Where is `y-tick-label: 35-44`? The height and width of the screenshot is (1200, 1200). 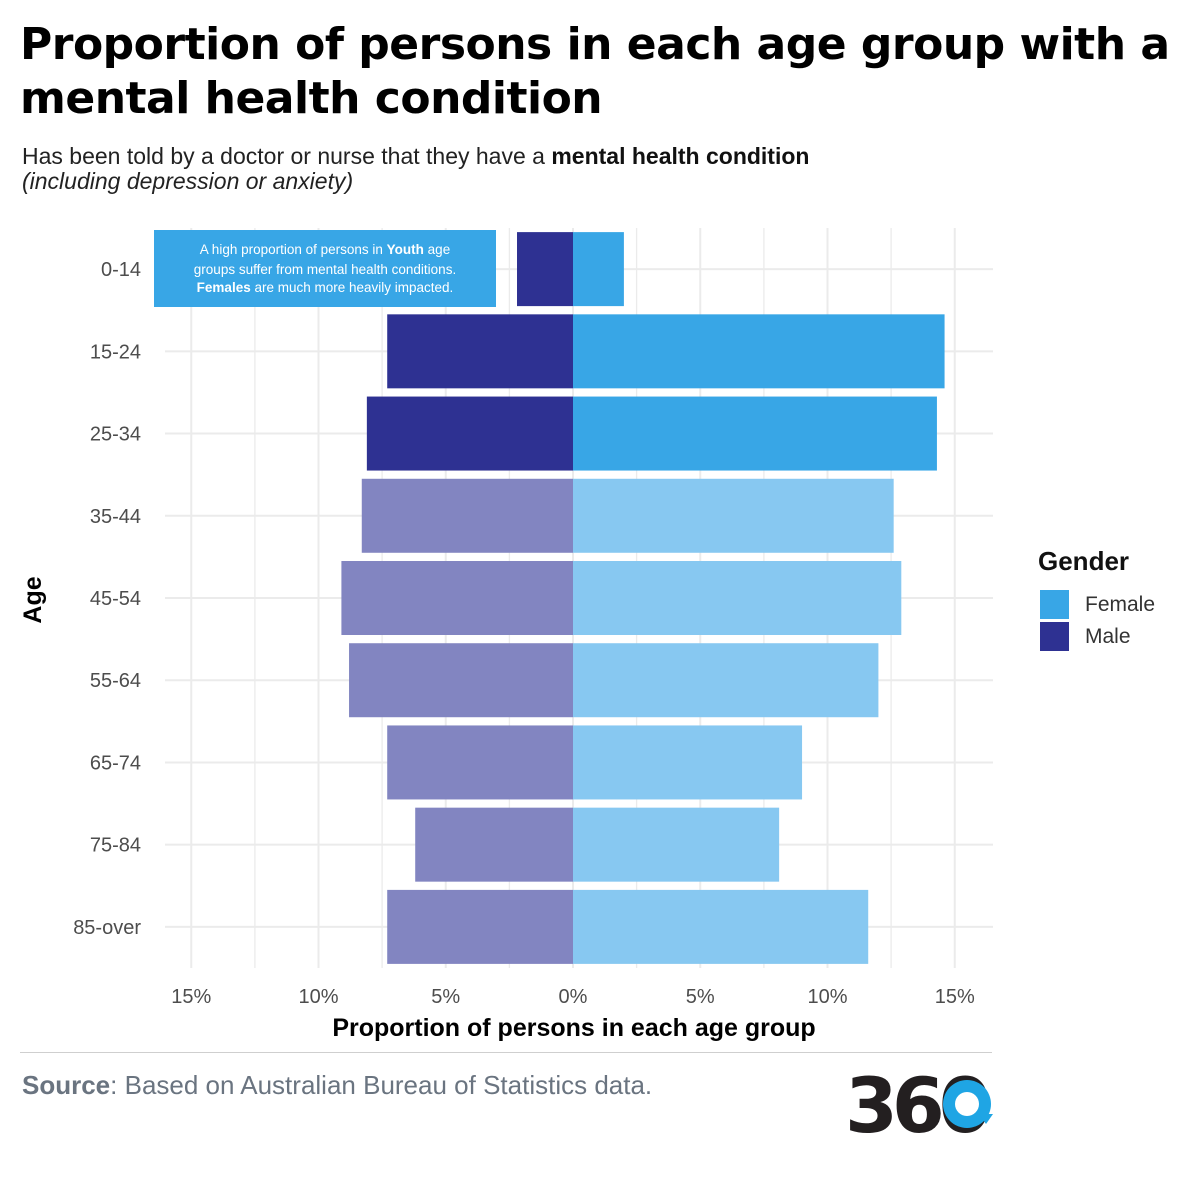 y-tick-label: 35-44 is located at coordinates (115, 517).